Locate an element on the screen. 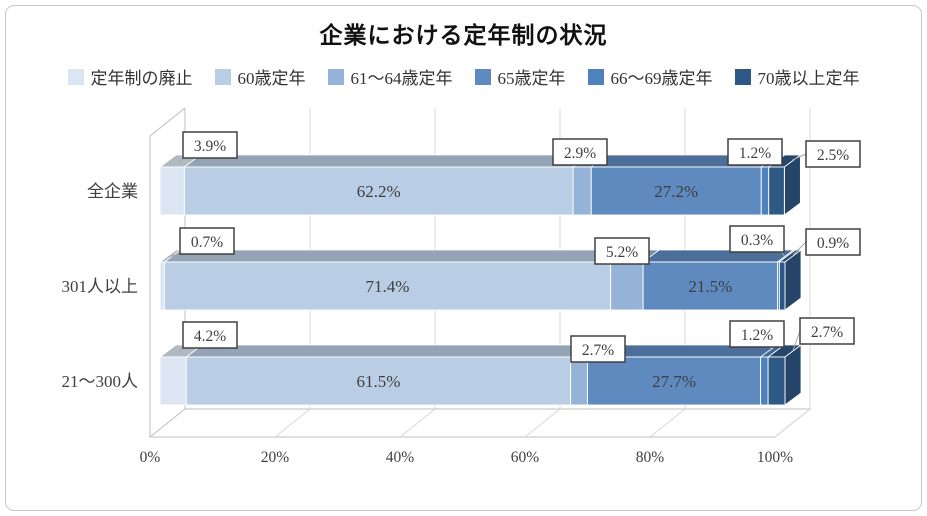 This screenshot has width=927, height=516. data-label: 4.2% is located at coordinates (210, 336).